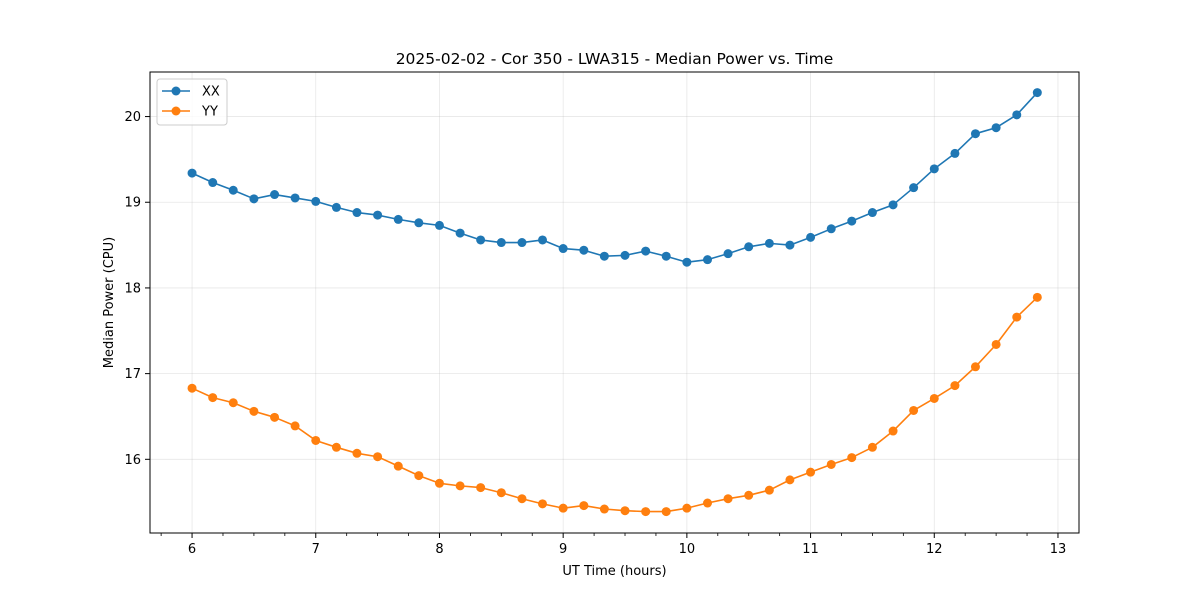 The width and height of the screenshot is (1200, 600). I want to click on x-axis-label: UT Time (hours), so click(614, 571).